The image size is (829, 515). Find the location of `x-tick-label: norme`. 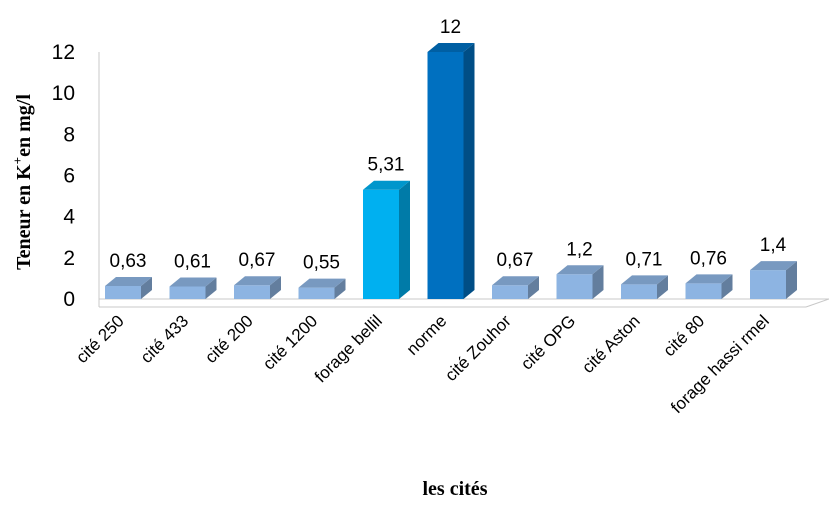

x-tick-label: norme is located at coordinates (427, 335).